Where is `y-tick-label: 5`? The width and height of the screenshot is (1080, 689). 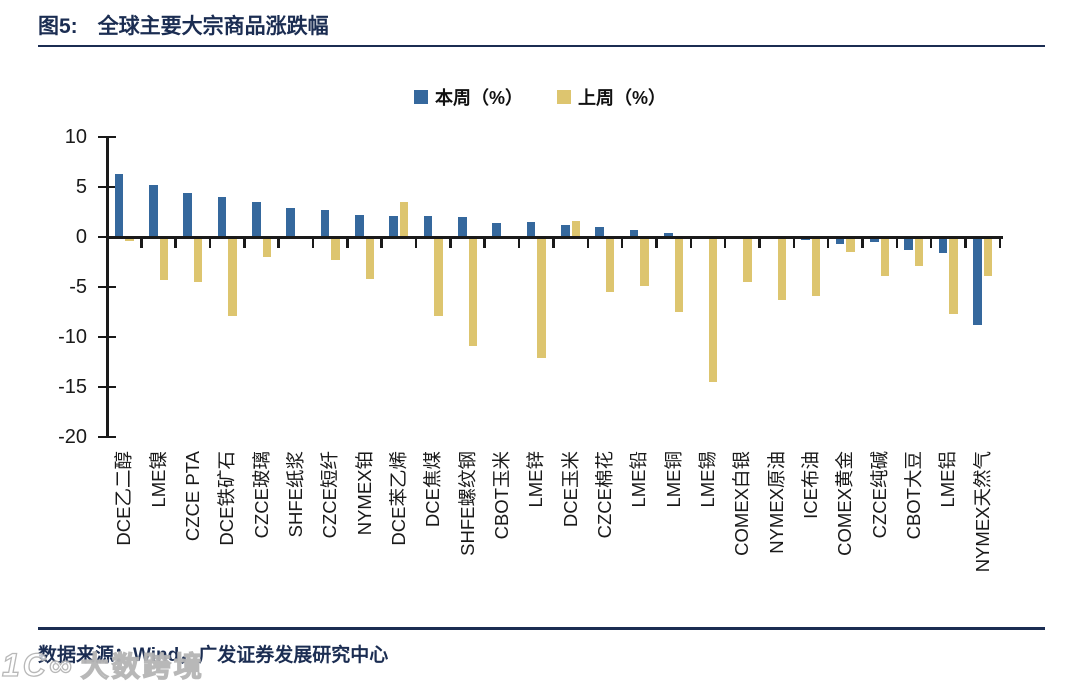
y-tick-label: 5 is located at coordinates (81, 187).